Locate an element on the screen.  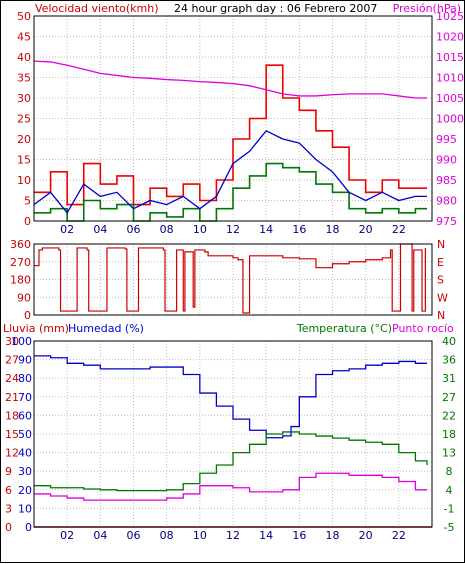
temperature-tick-label: 18 is located at coordinates (449, 434).